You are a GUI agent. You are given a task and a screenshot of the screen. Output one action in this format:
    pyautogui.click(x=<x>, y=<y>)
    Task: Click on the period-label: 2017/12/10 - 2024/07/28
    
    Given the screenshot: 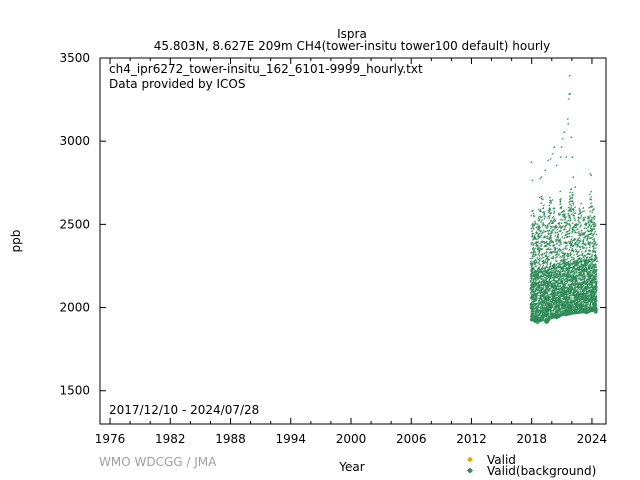 What is the action you would take?
    pyautogui.click(x=184, y=410)
    